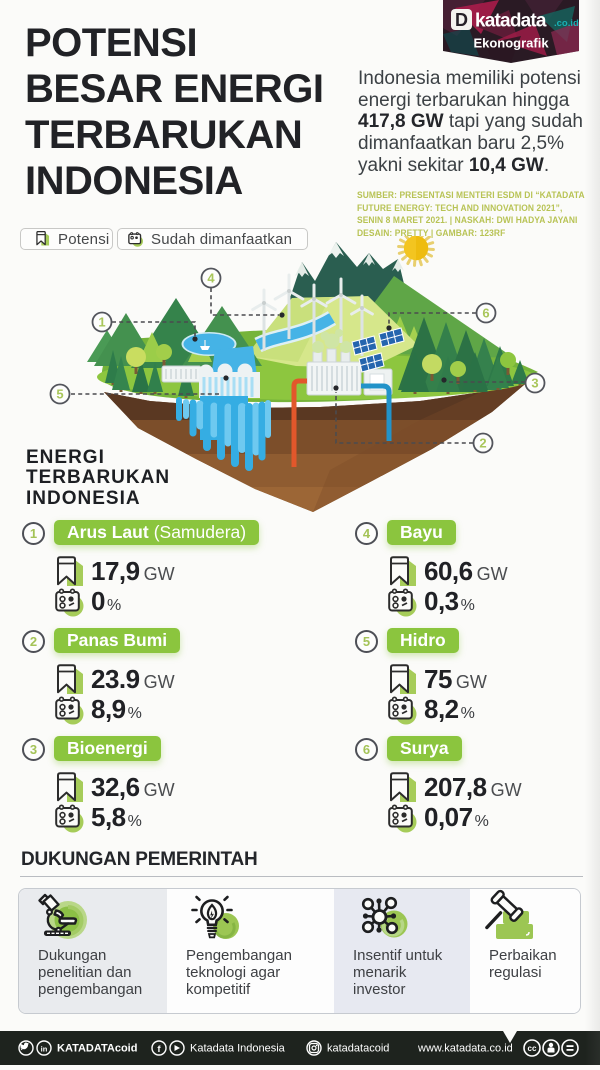 The image size is (600, 1070). I want to click on svg-text: f, so click(159, 1049).